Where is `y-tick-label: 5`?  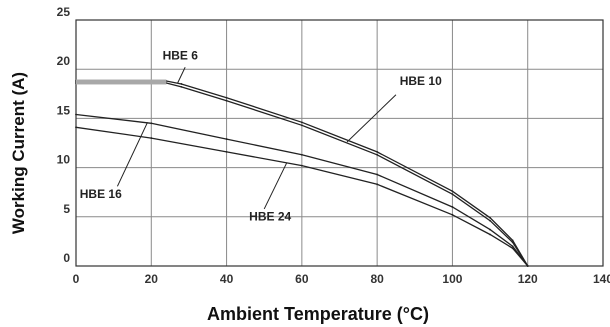 y-tick-label: 5 is located at coordinates (66, 209).